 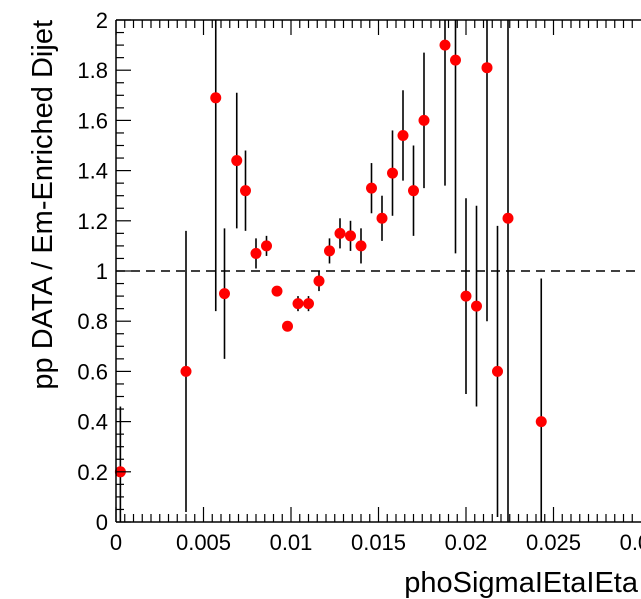 I want to click on x-tick-label: 0, so click(x=116, y=542).